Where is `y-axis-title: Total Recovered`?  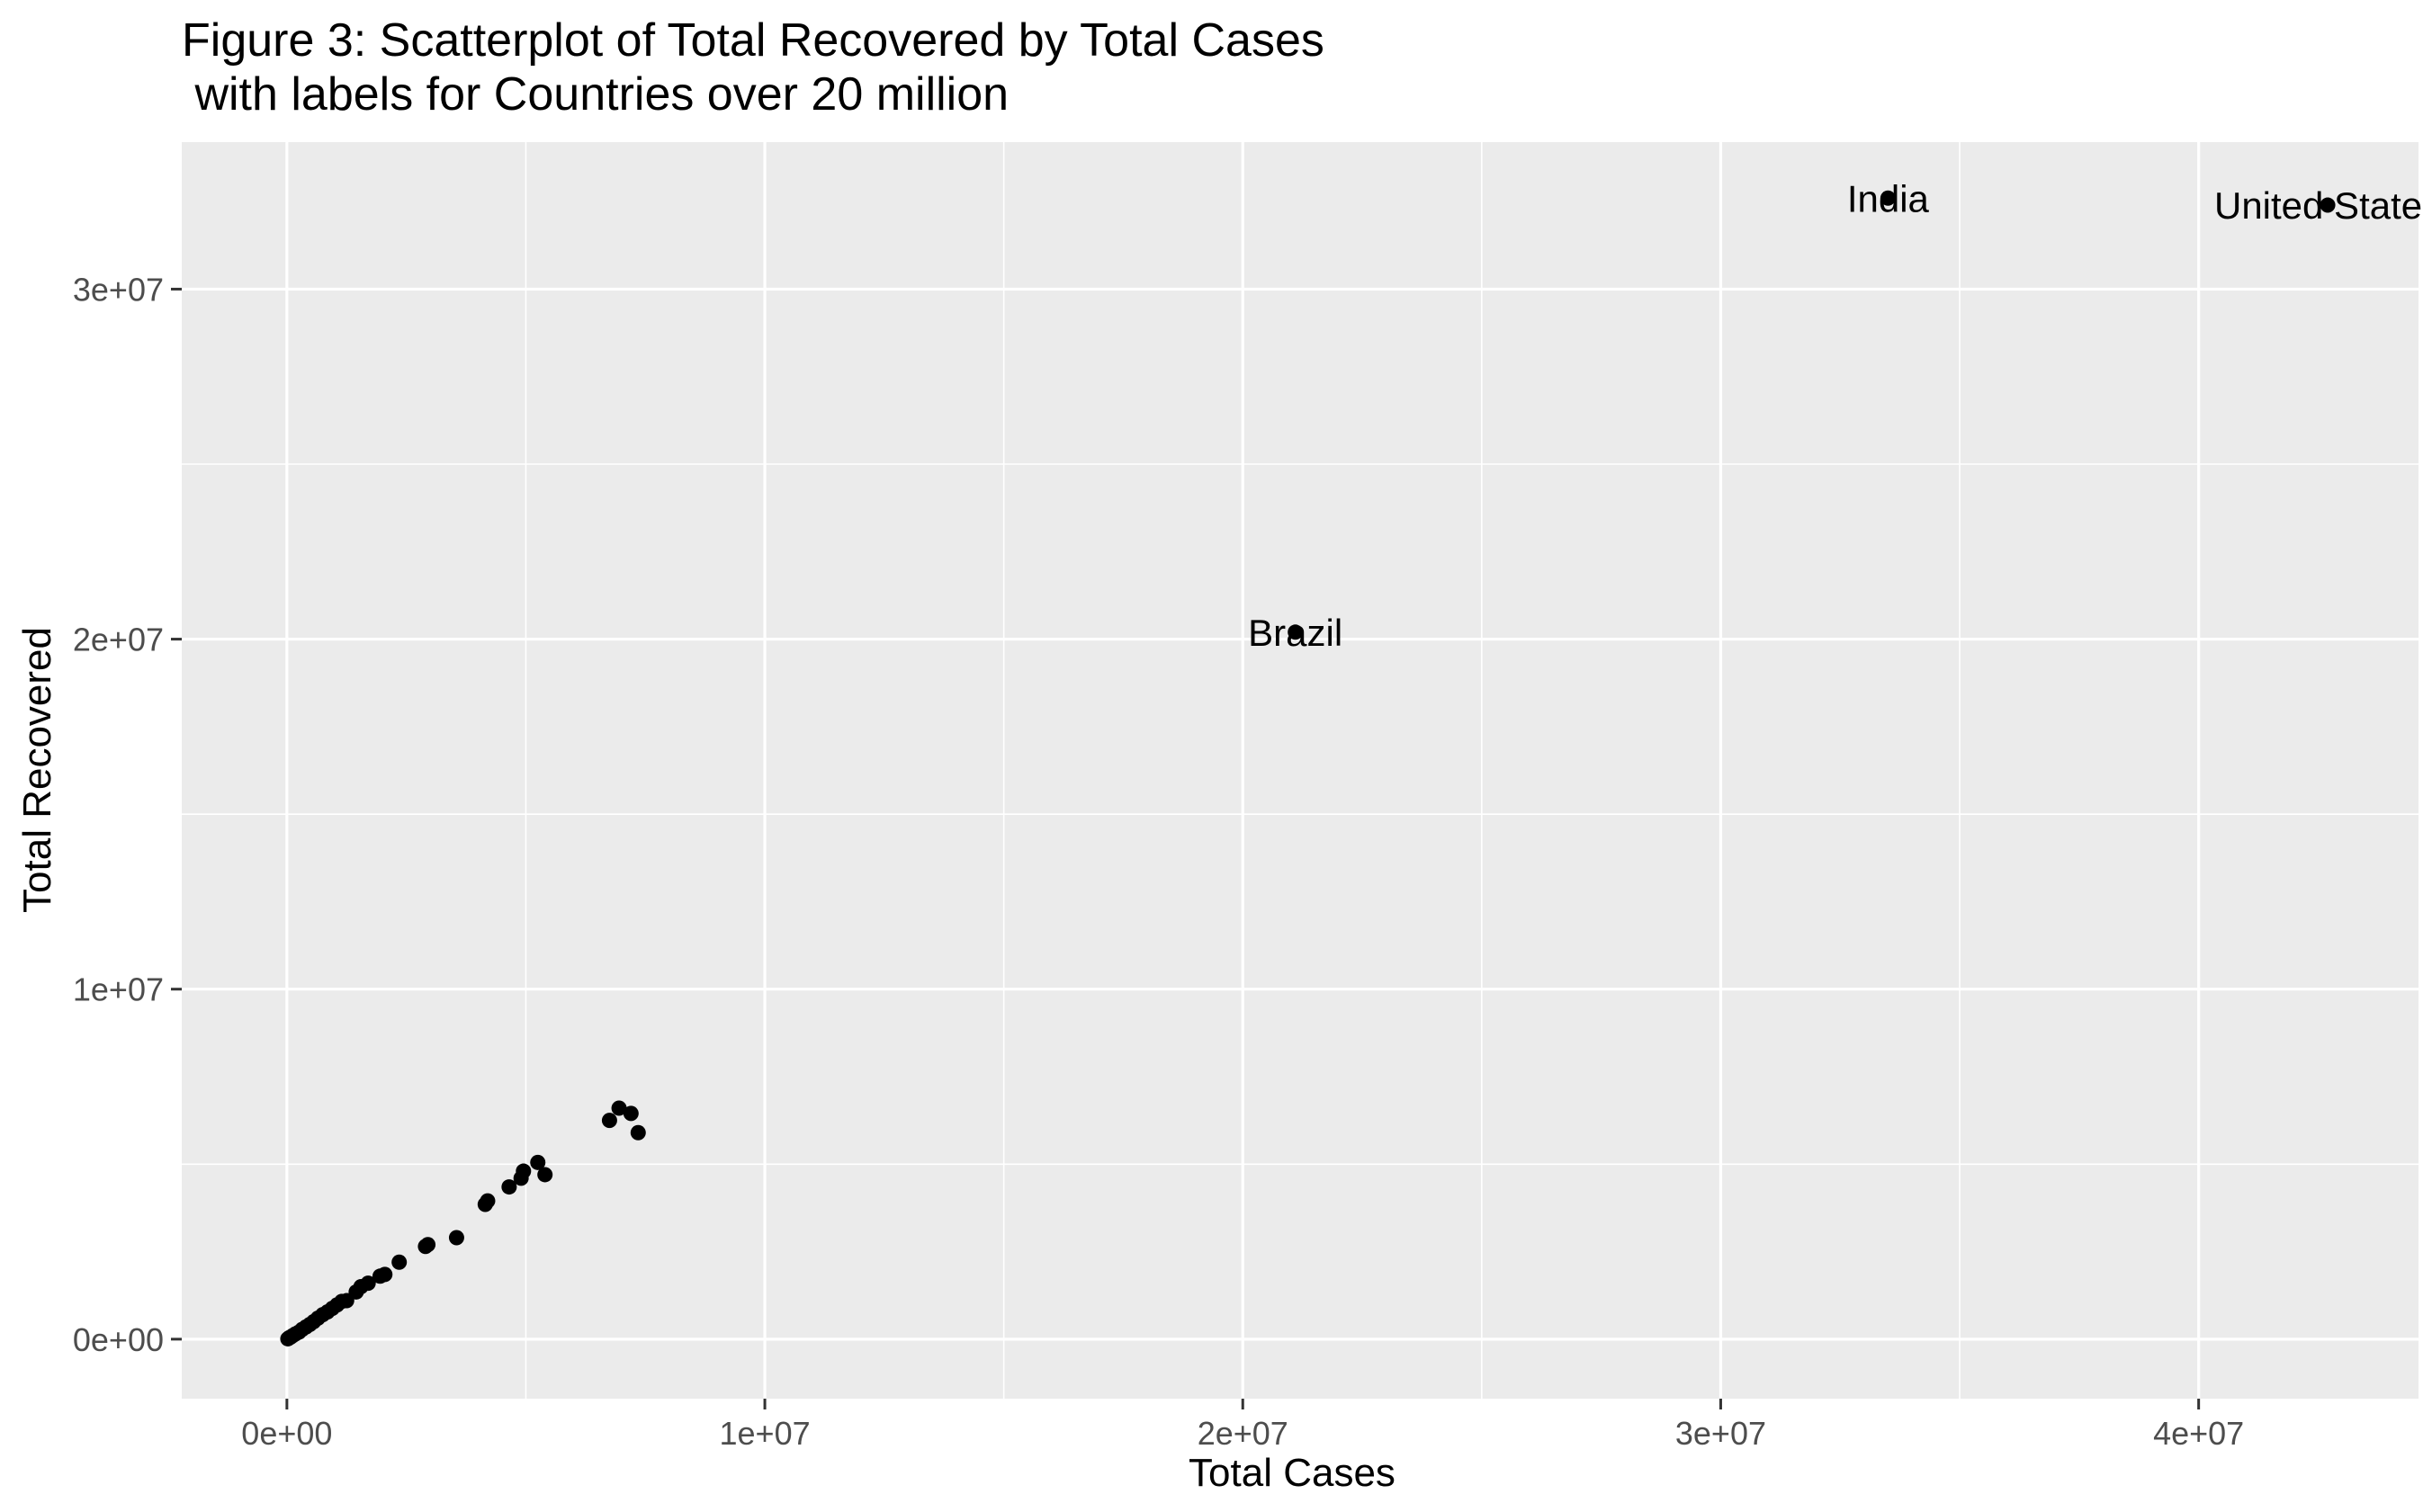 y-axis-title: Total Recovered is located at coordinates (37, 770).